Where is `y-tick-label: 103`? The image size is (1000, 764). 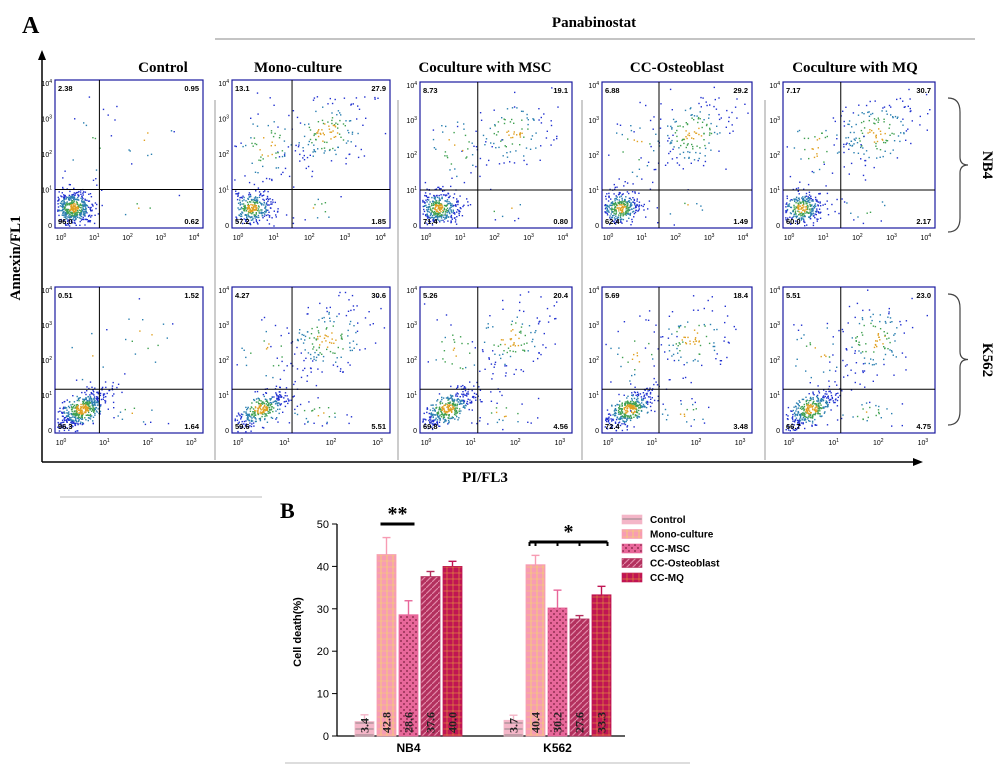 y-tick-label: 103 is located at coordinates (223, 119).